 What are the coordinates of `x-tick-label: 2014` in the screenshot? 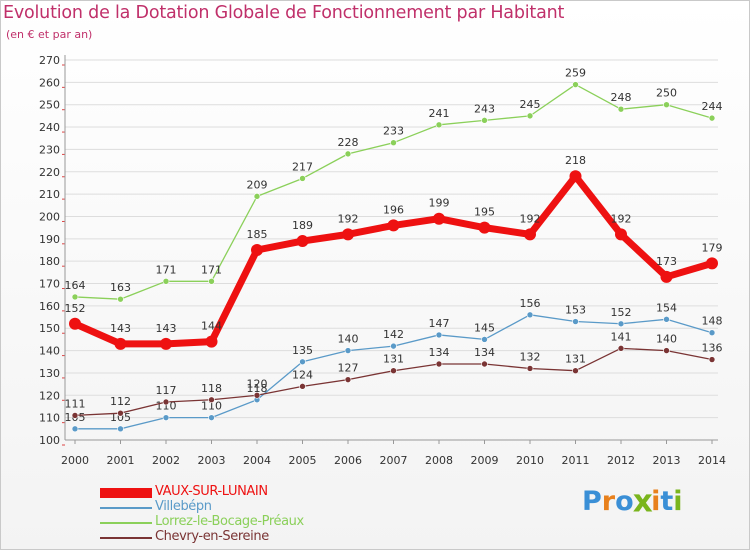 It's located at (712, 460).